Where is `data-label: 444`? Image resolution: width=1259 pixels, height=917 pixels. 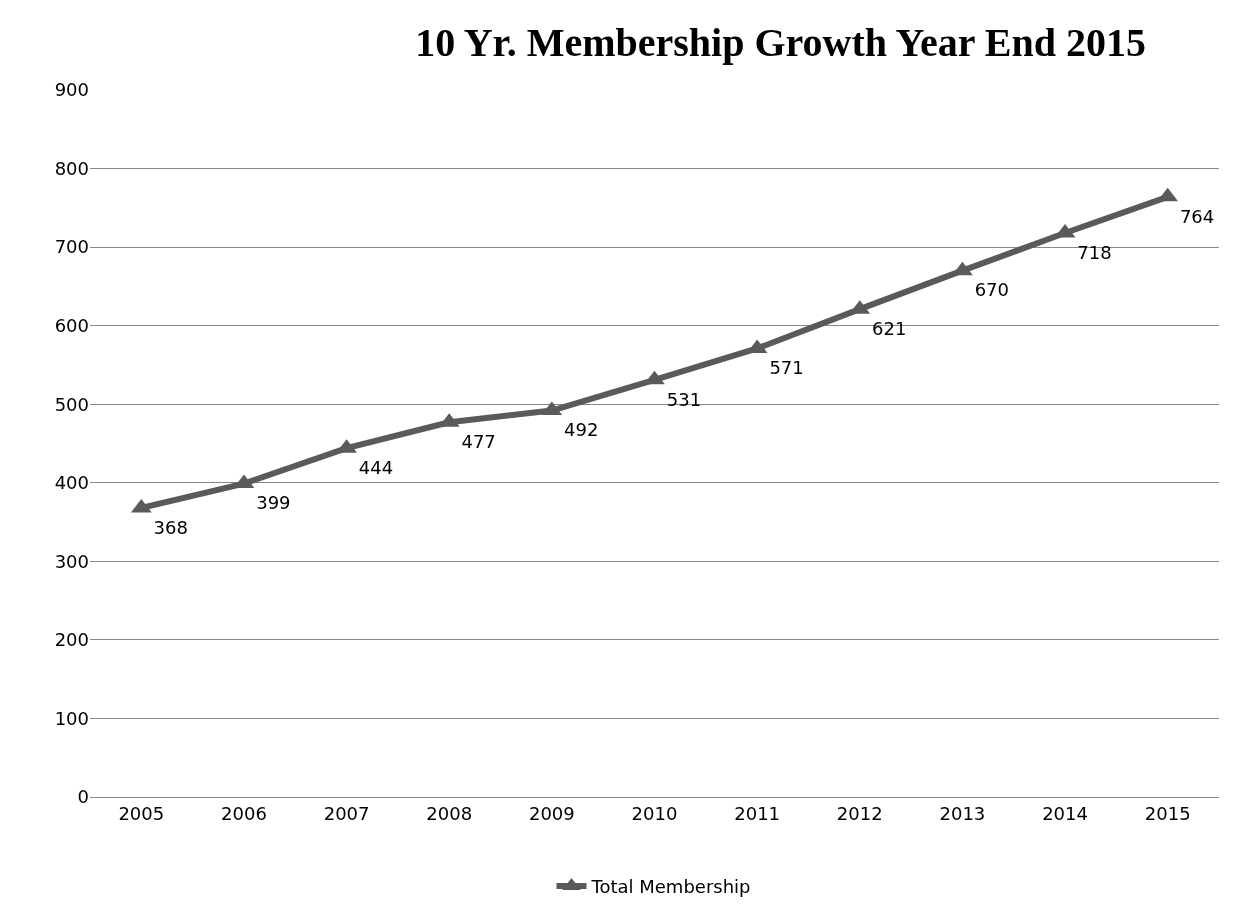
data-label: 444 is located at coordinates (376, 467).